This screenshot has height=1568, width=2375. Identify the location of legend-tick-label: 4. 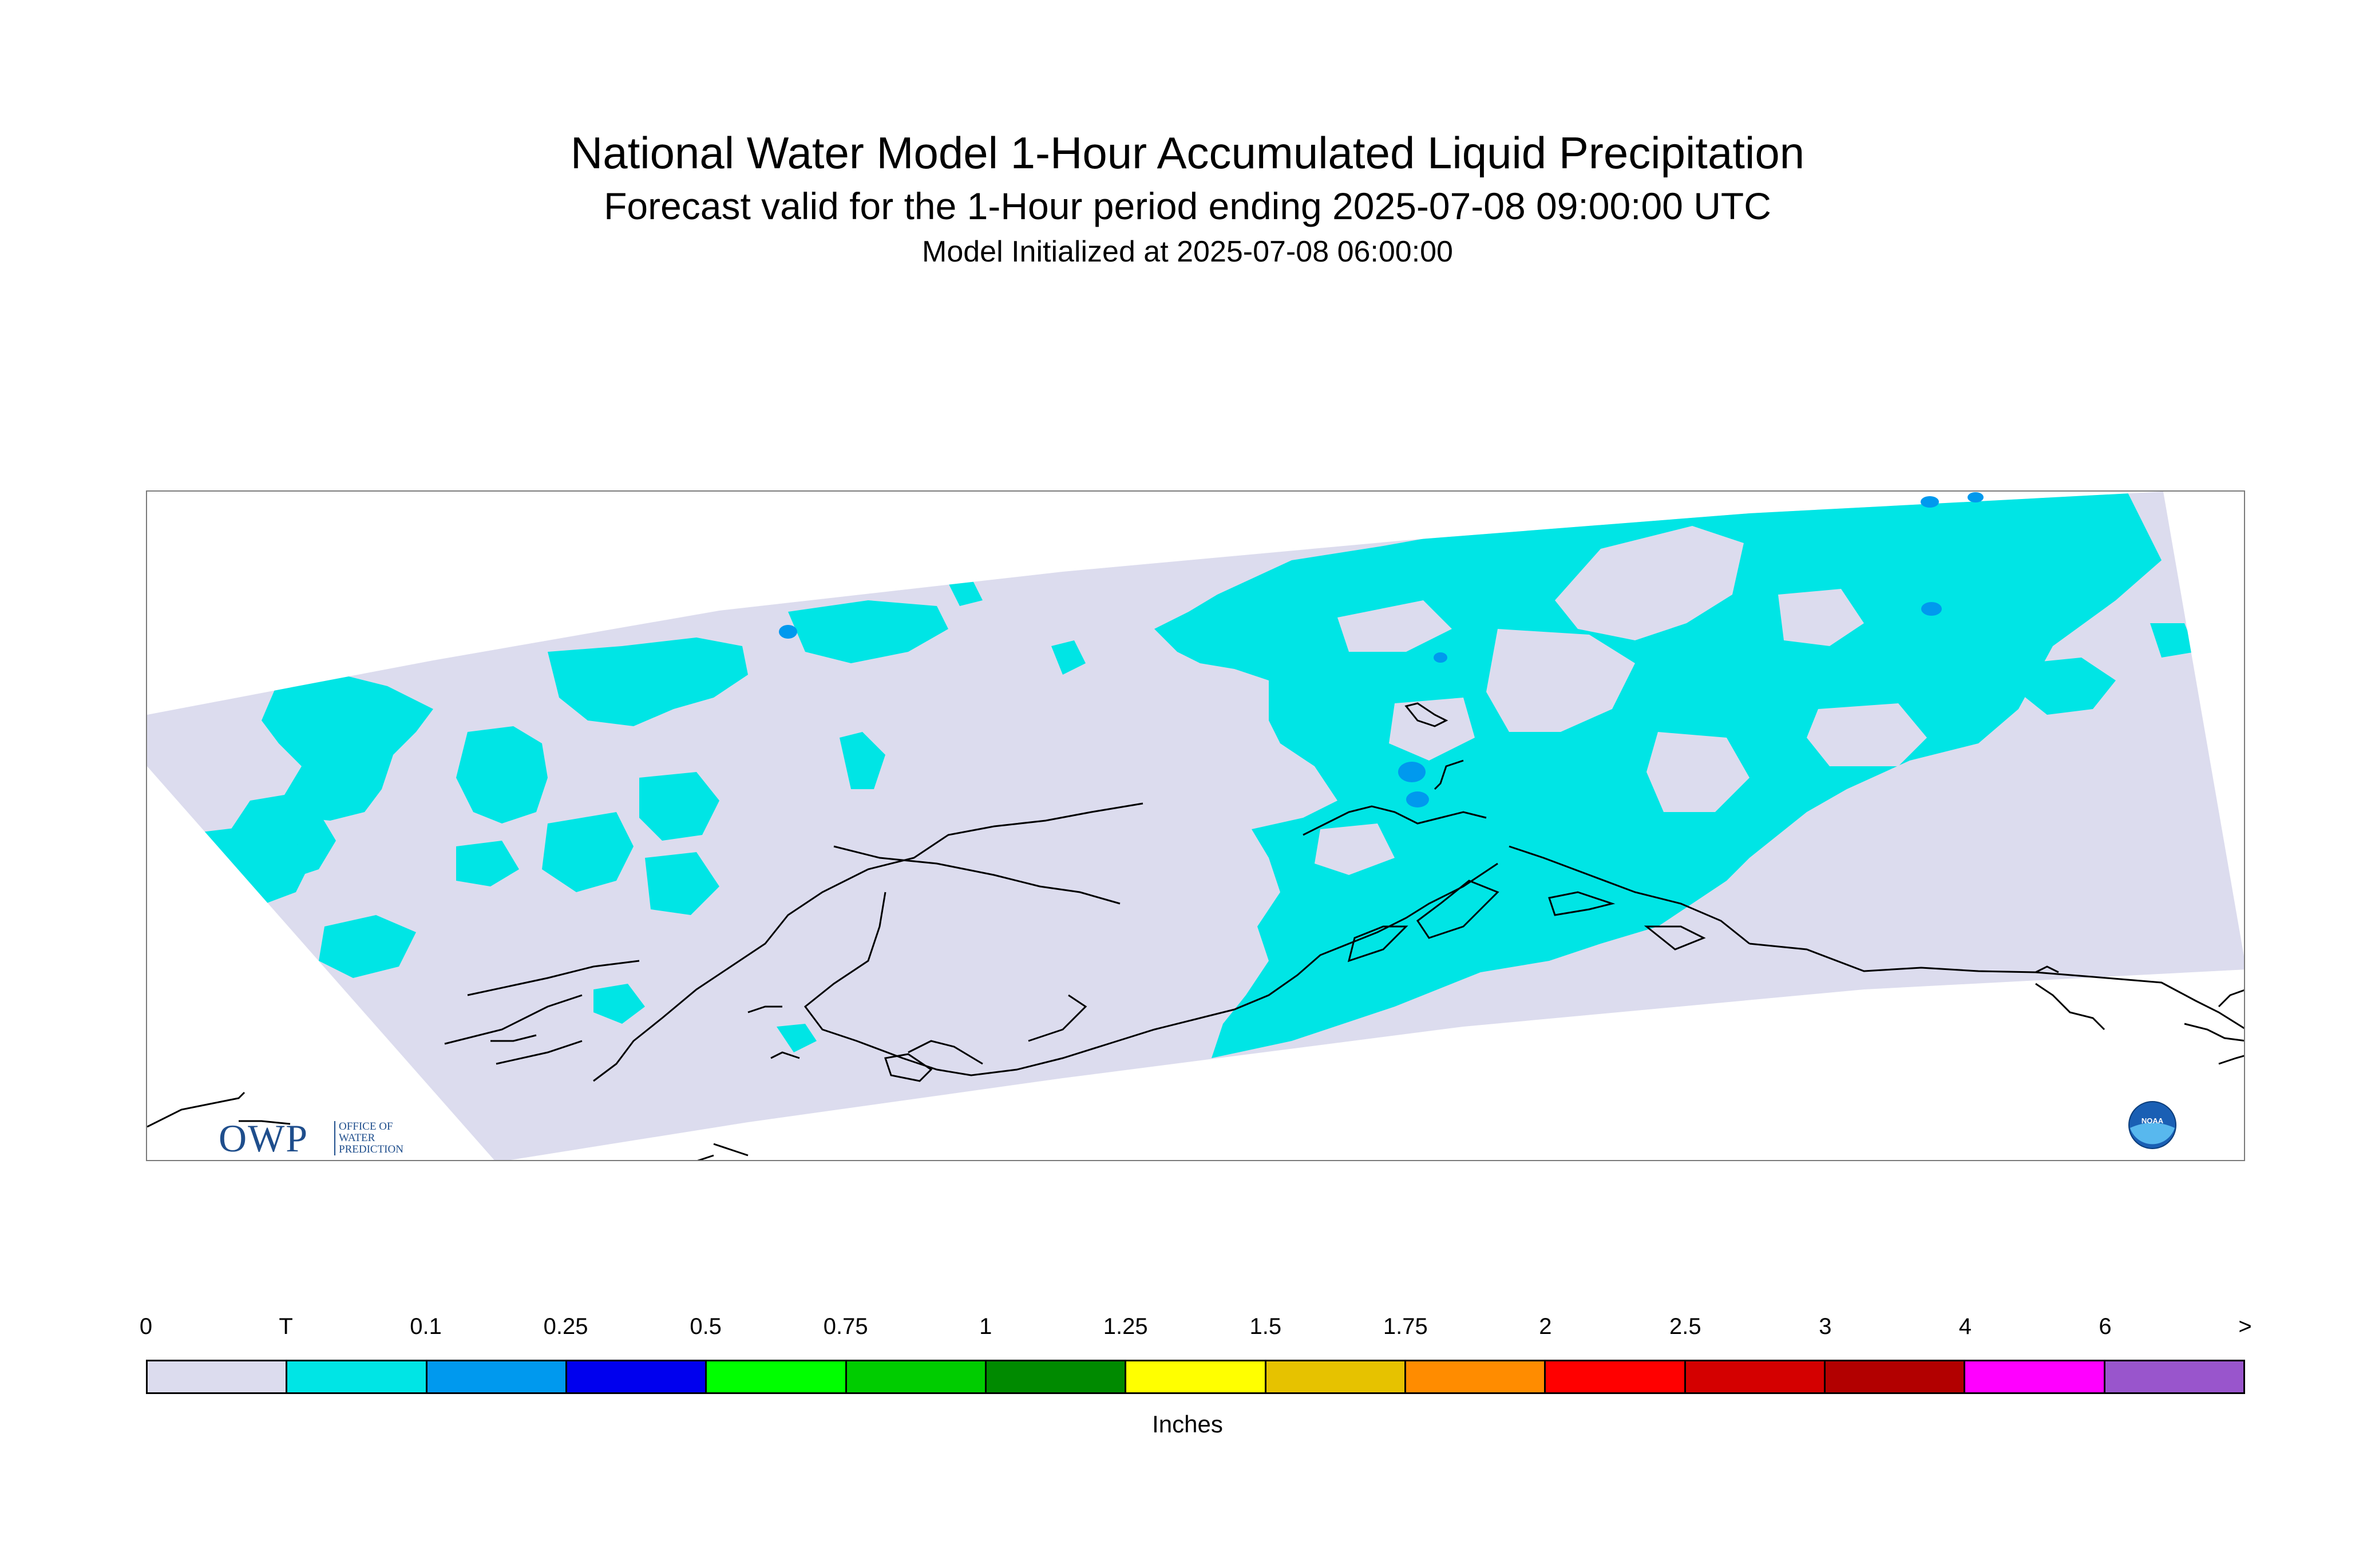
(1965, 1326).